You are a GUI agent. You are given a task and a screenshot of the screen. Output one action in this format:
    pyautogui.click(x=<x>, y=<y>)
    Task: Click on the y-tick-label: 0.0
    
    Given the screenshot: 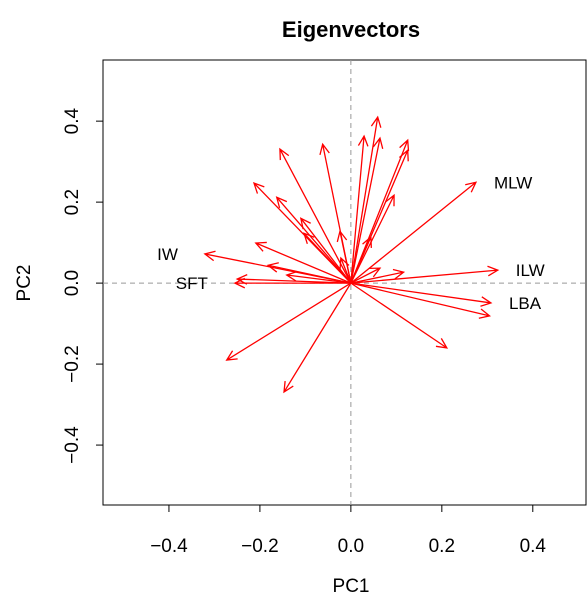 What is the action you would take?
    pyautogui.click(x=72, y=283)
    